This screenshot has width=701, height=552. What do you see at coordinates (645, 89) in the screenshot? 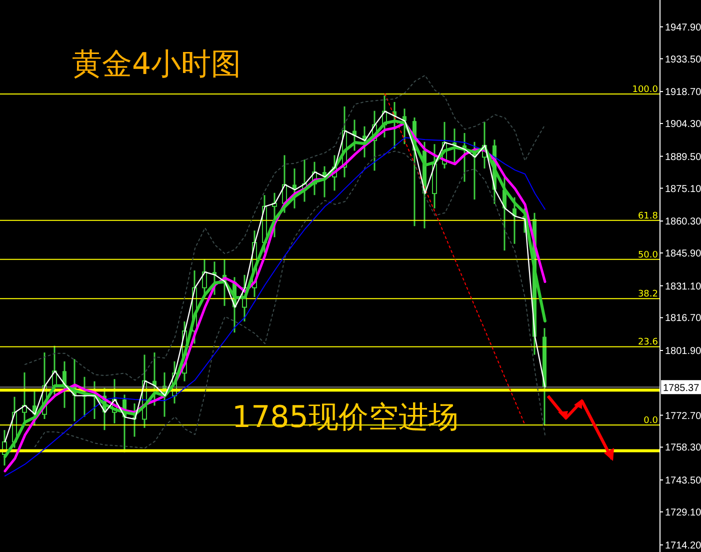
I see `annotation: 100.0` at bounding box center [645, 89].